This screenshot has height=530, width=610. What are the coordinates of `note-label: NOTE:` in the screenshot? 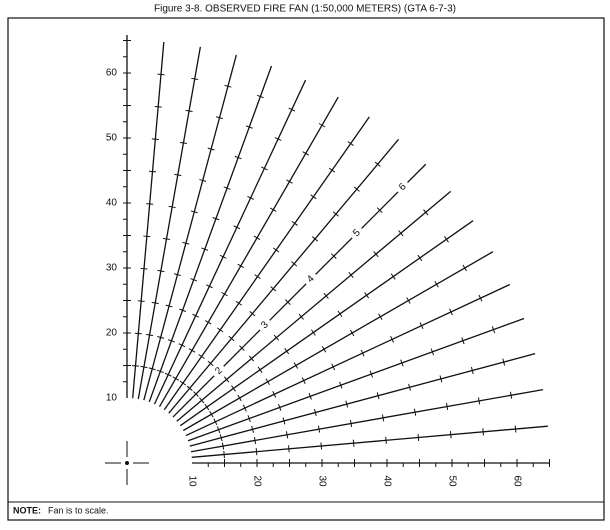 It's located at (27, 510).